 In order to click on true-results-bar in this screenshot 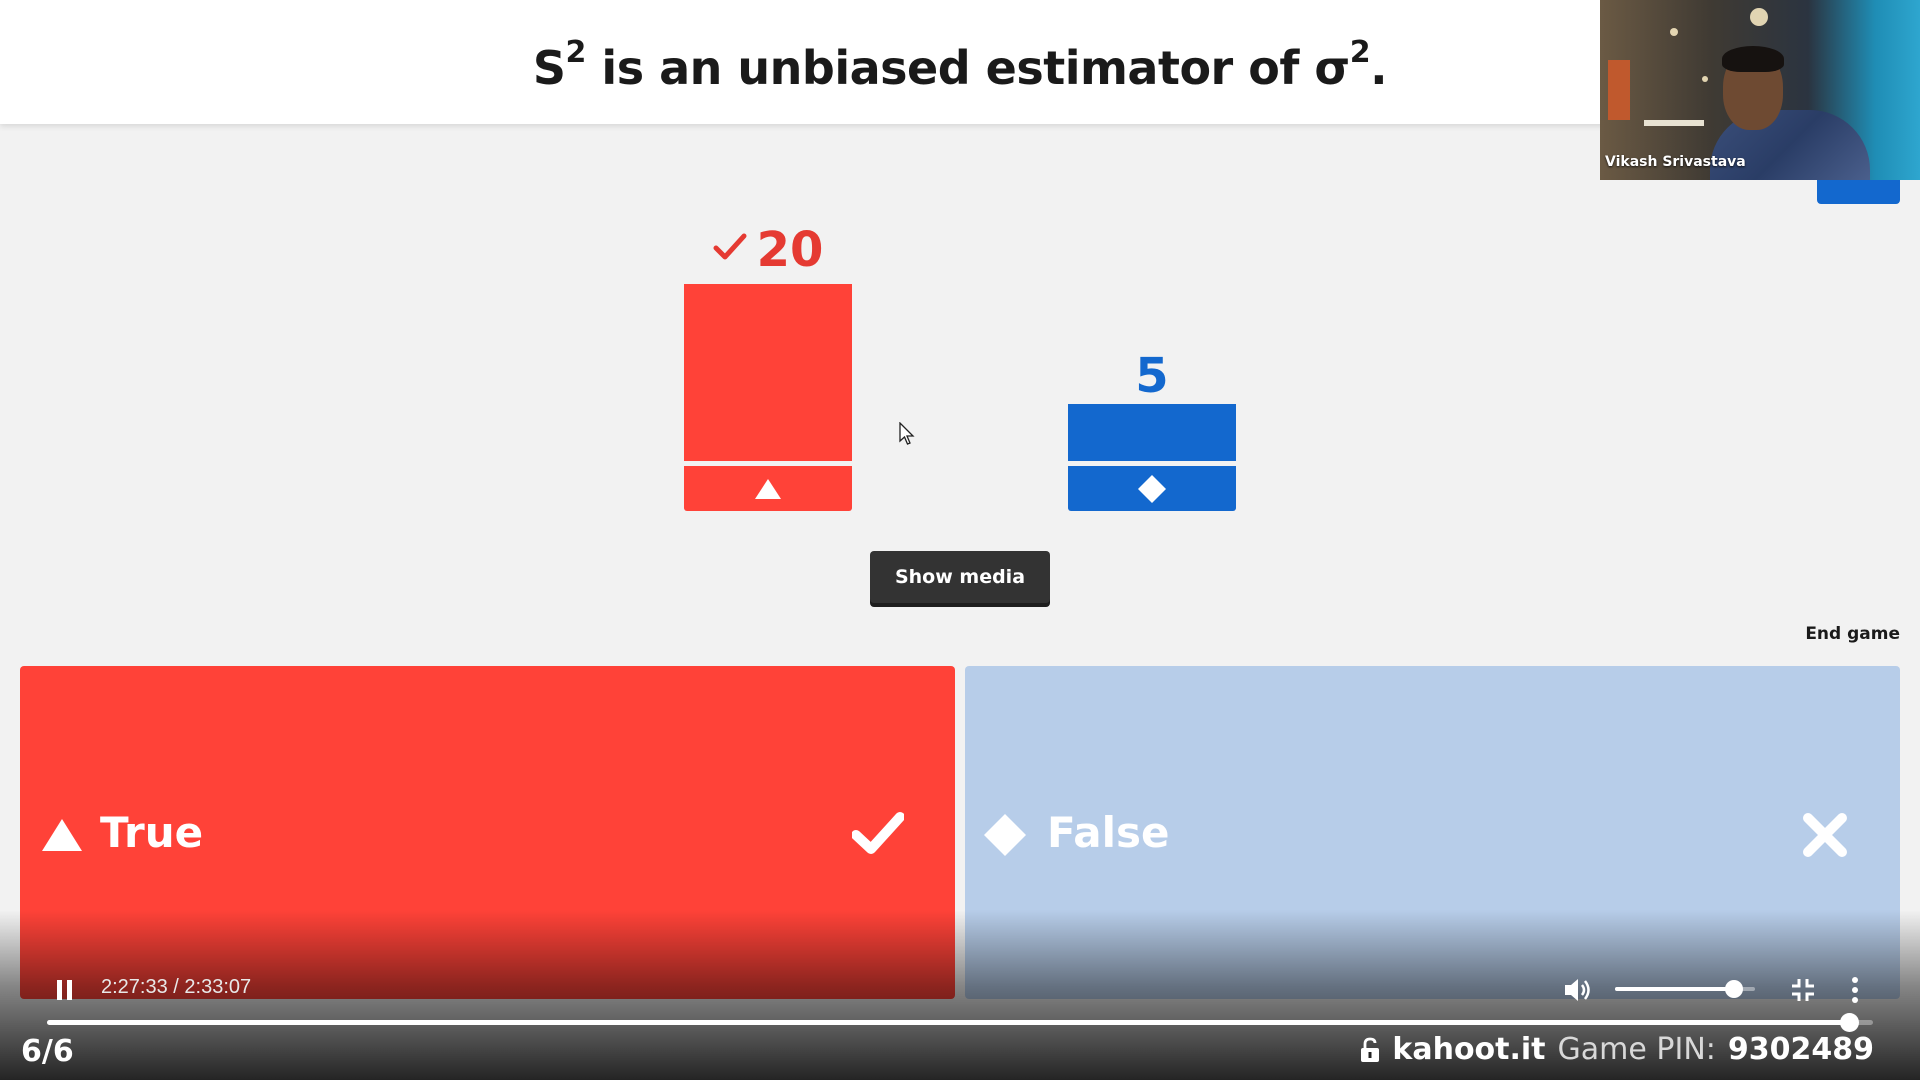, I will do `click(768, 372)`.